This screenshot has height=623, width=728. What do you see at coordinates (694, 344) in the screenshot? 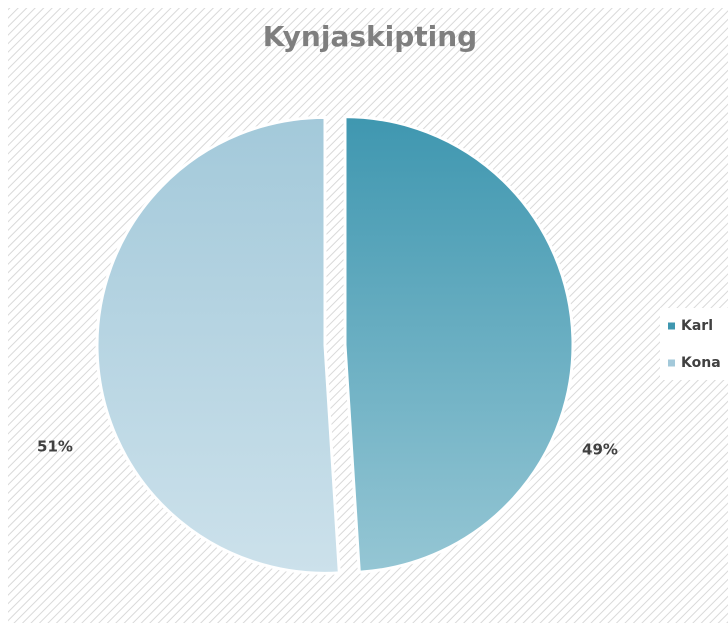
I see `legend-box` at bounding box center [694, 344].